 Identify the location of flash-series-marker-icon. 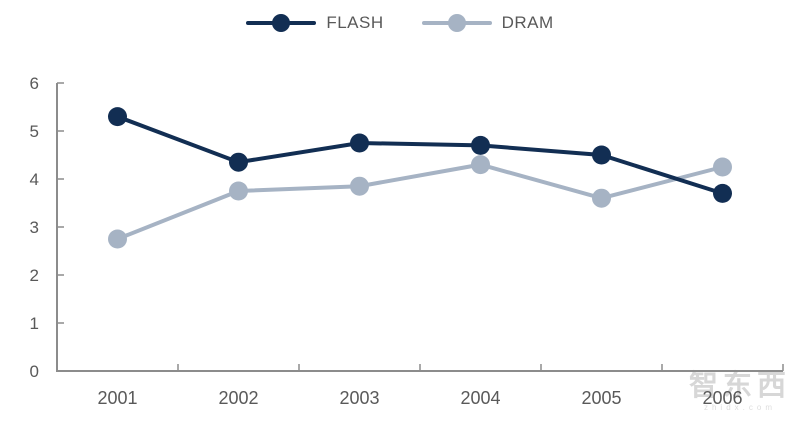
(281, 23).